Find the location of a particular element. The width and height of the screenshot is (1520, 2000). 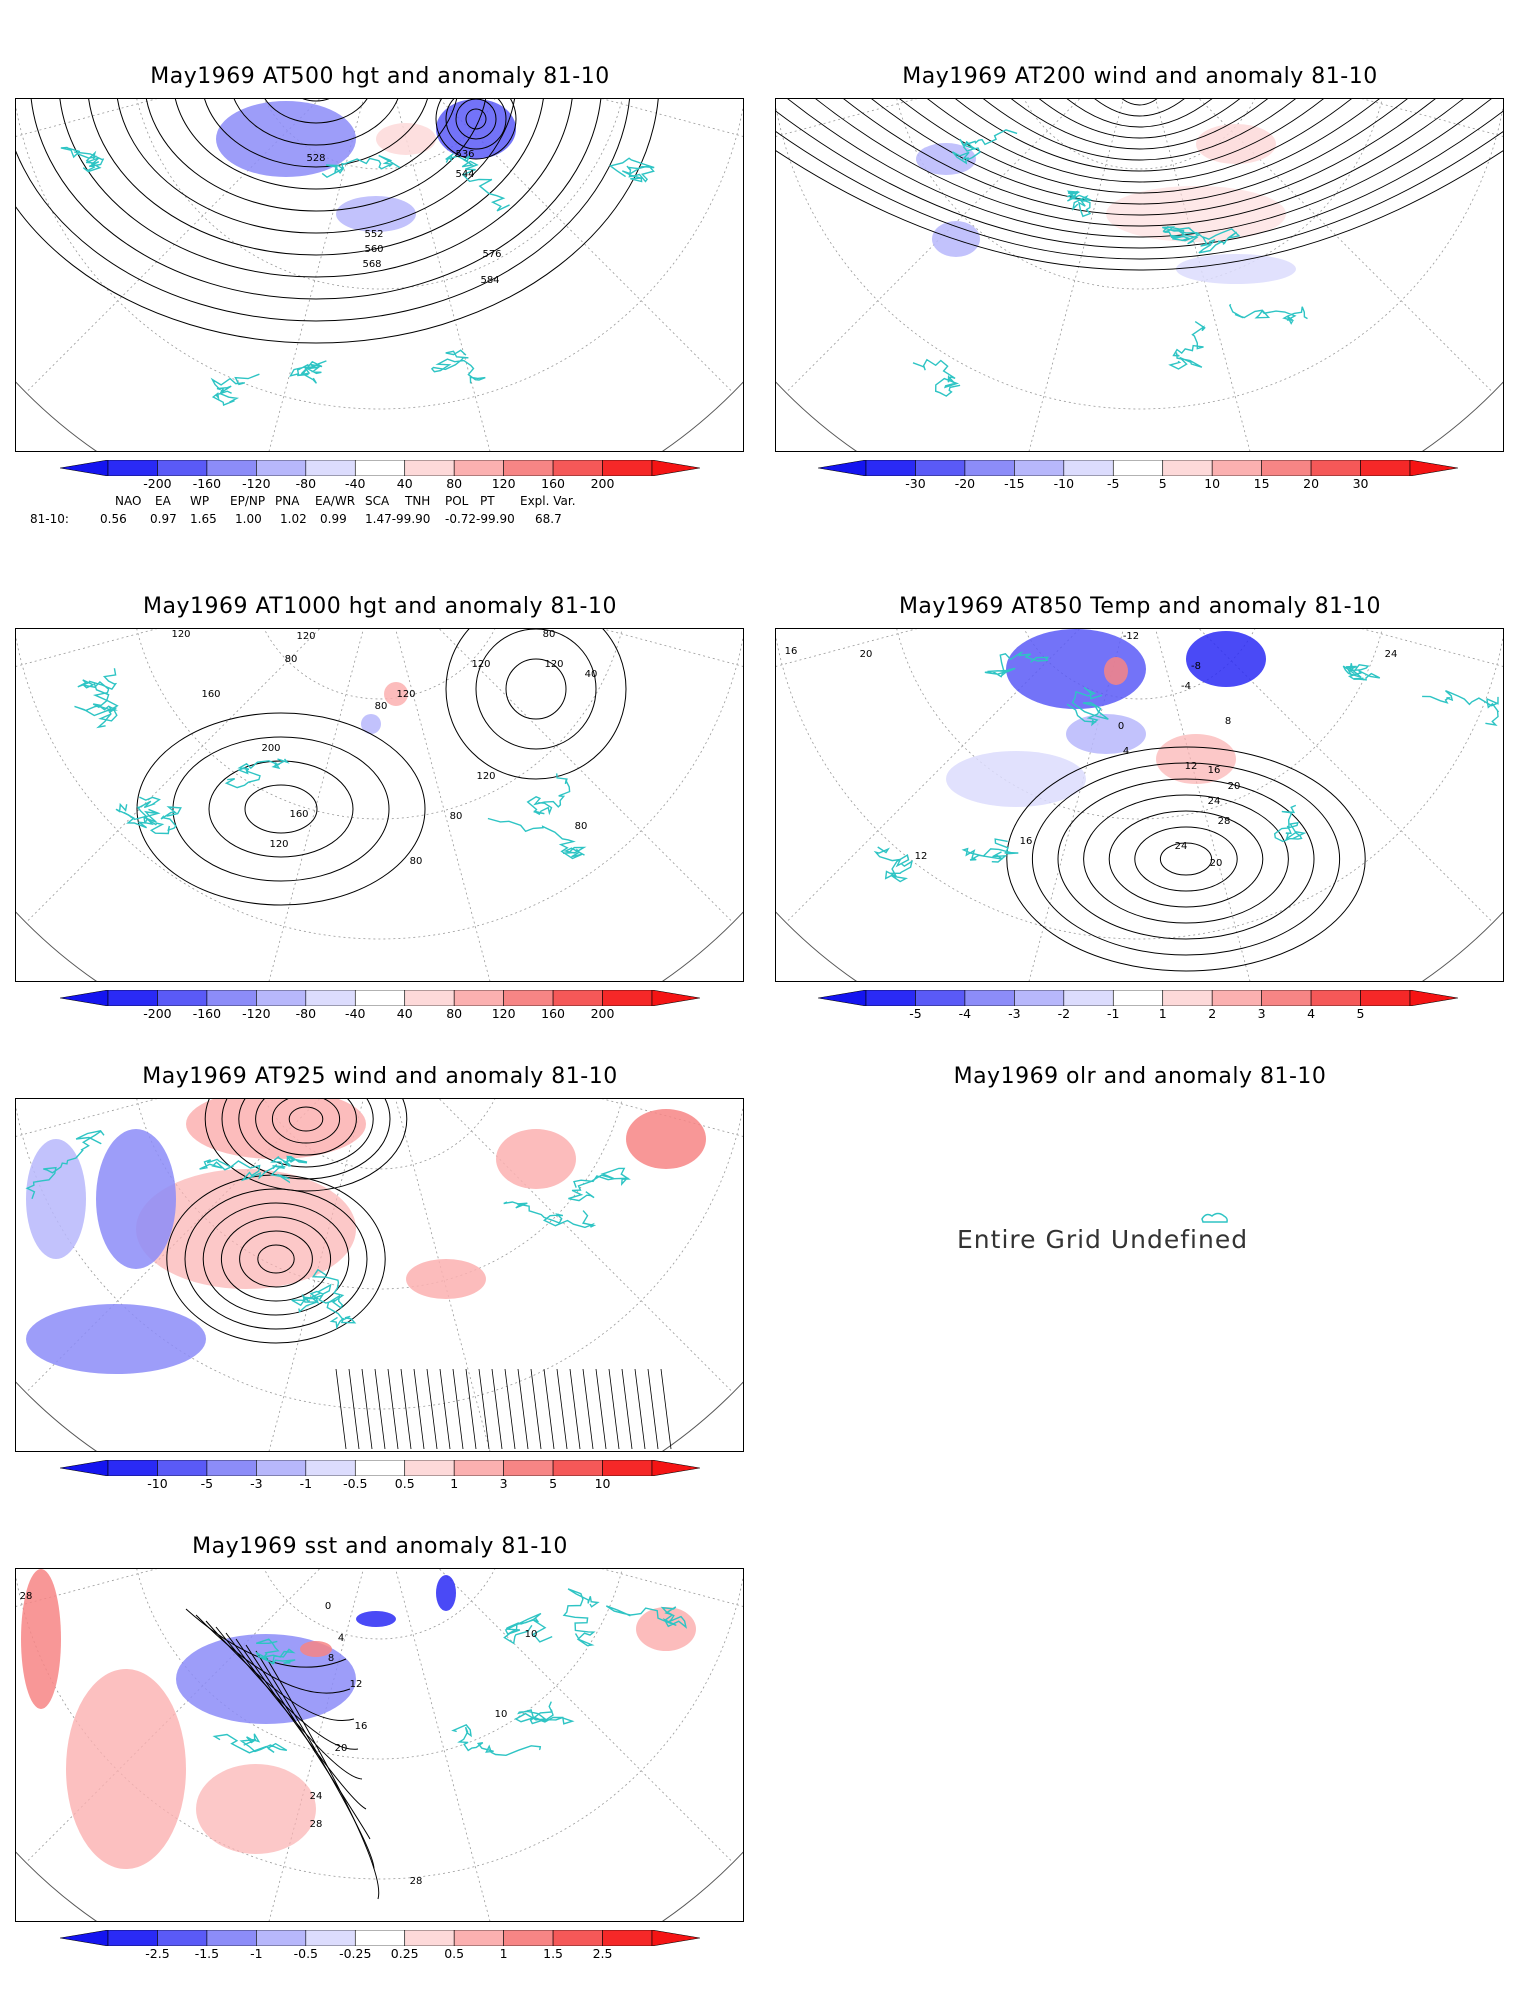

colorbar-tick-label: -15 is located at coordinates (1014, 483).